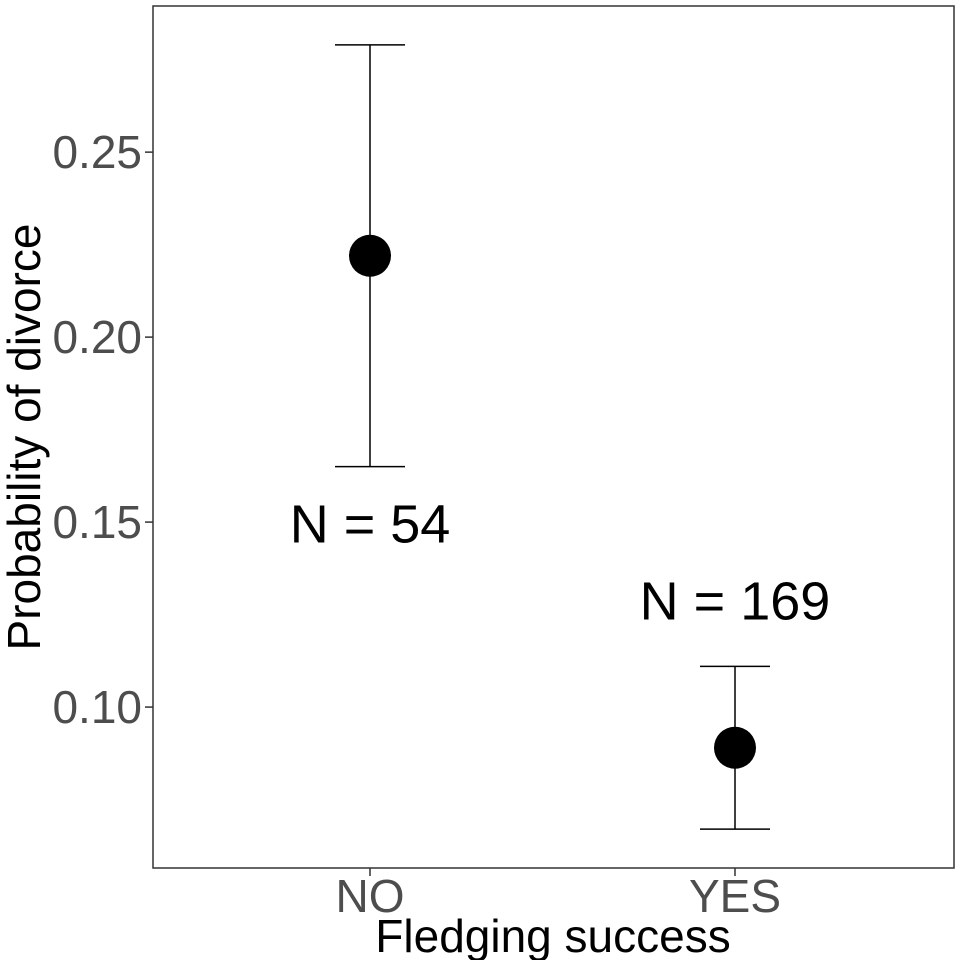  I want to click on y-axis-title: Probability of divorce, so click(25, 437).